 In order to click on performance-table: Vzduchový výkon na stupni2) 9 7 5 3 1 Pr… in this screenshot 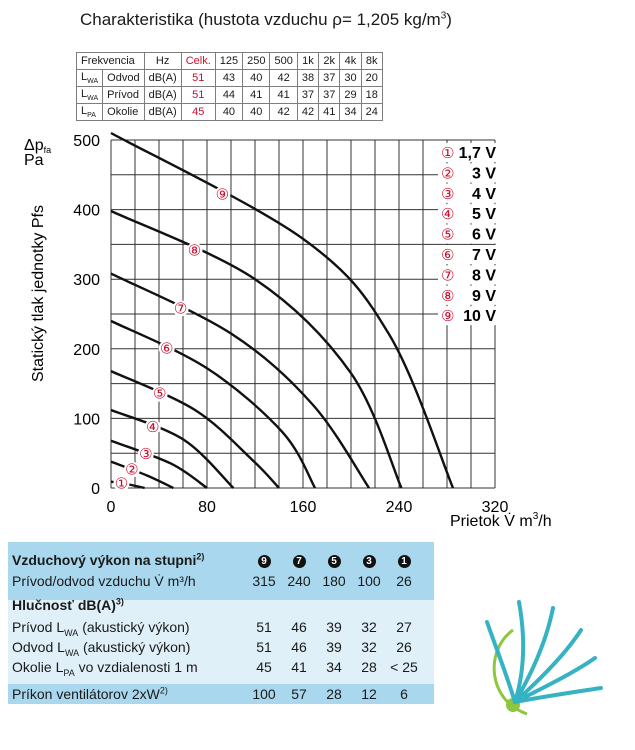, I will do `click(221, 623)`.